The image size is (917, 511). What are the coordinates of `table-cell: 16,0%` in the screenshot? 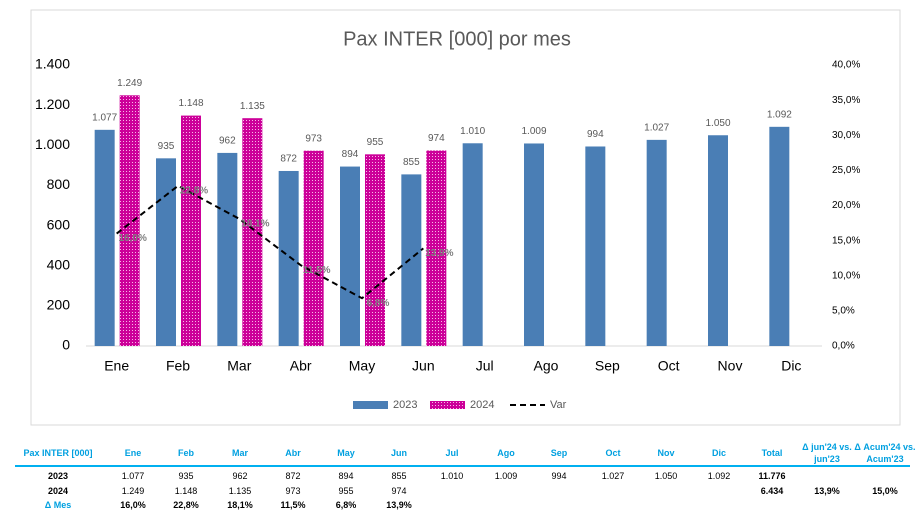 It's located at (133, 505).